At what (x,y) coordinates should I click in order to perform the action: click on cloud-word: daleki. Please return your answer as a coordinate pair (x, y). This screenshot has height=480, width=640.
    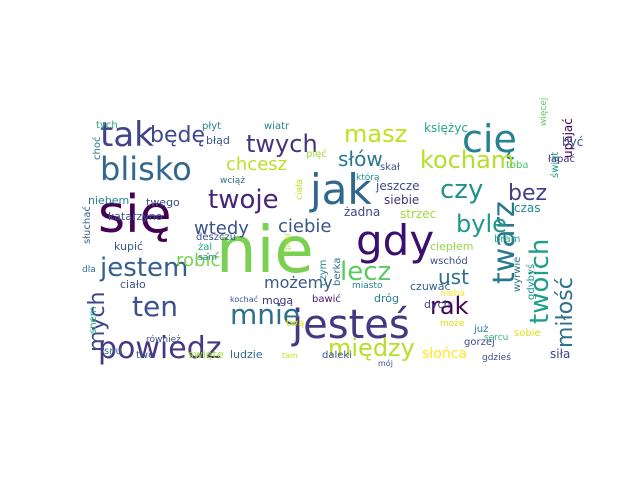
    Looking at the image, I should click on (337, 355).